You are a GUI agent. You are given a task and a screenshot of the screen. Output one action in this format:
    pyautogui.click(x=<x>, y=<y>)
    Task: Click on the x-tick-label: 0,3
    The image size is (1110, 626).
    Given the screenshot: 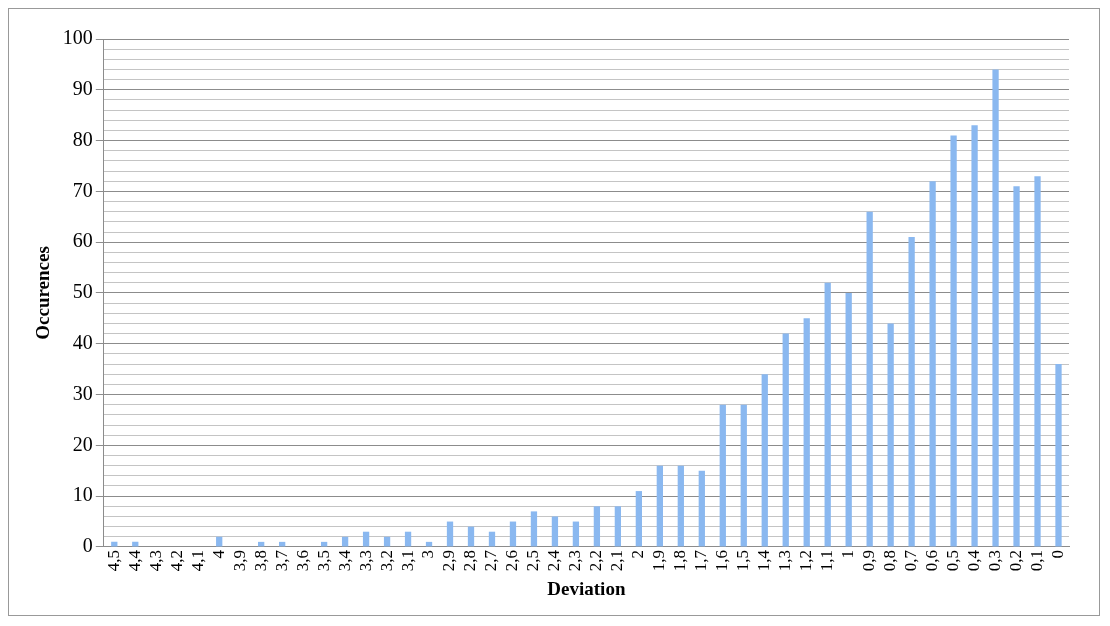 What is the action you would take?
    pyautogui.click(x=995, y=560)
    